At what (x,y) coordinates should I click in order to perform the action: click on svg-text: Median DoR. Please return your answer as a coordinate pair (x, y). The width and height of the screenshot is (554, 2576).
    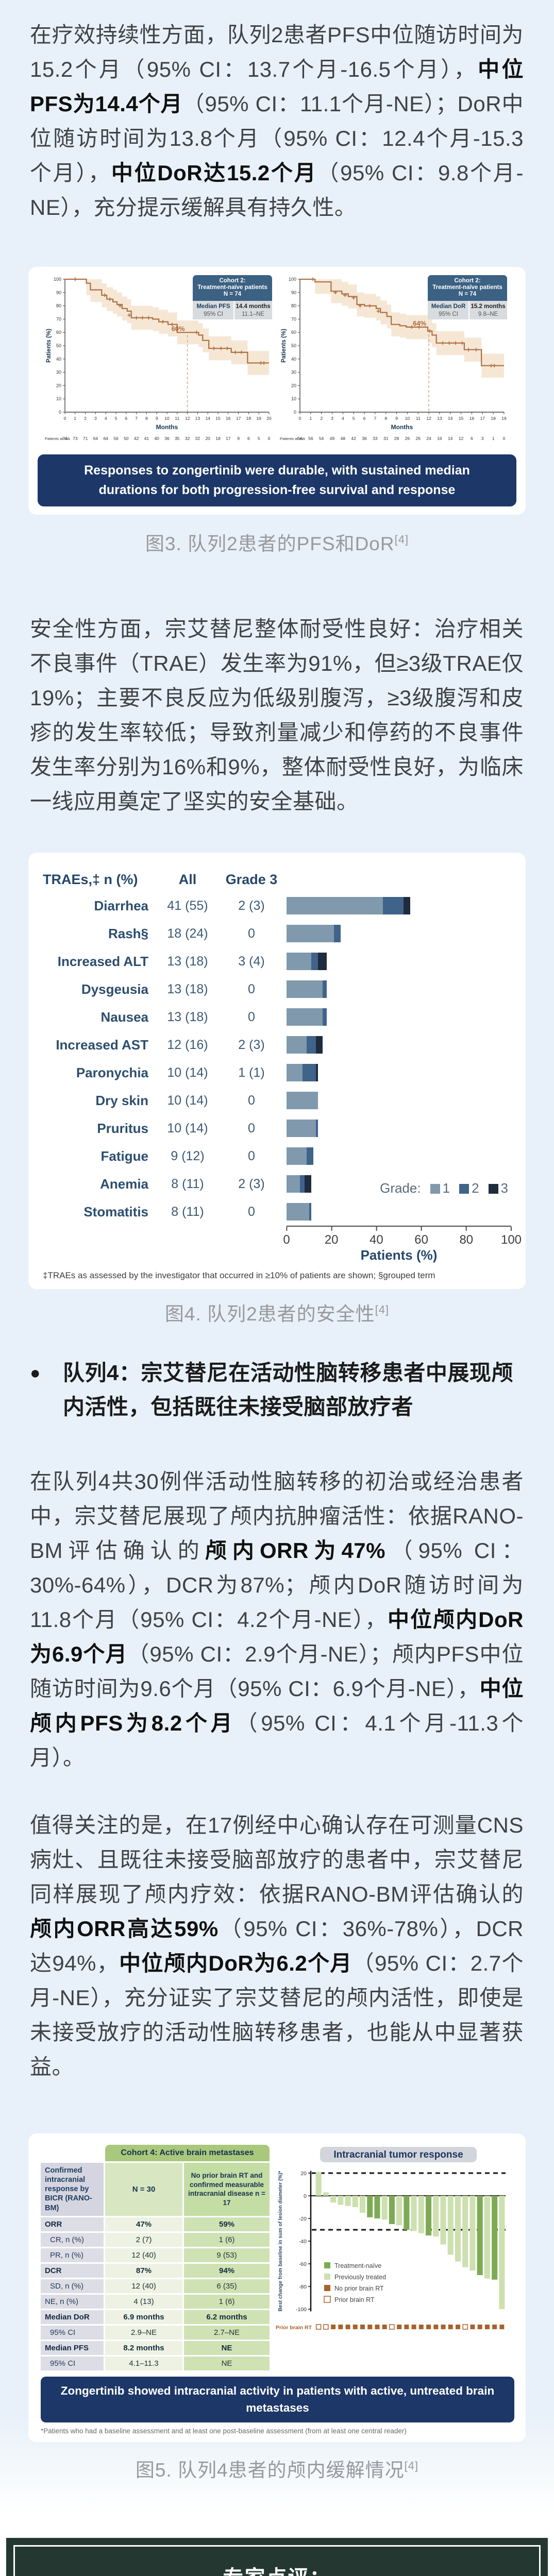
    Looking at the image, I should click on (448, 306).